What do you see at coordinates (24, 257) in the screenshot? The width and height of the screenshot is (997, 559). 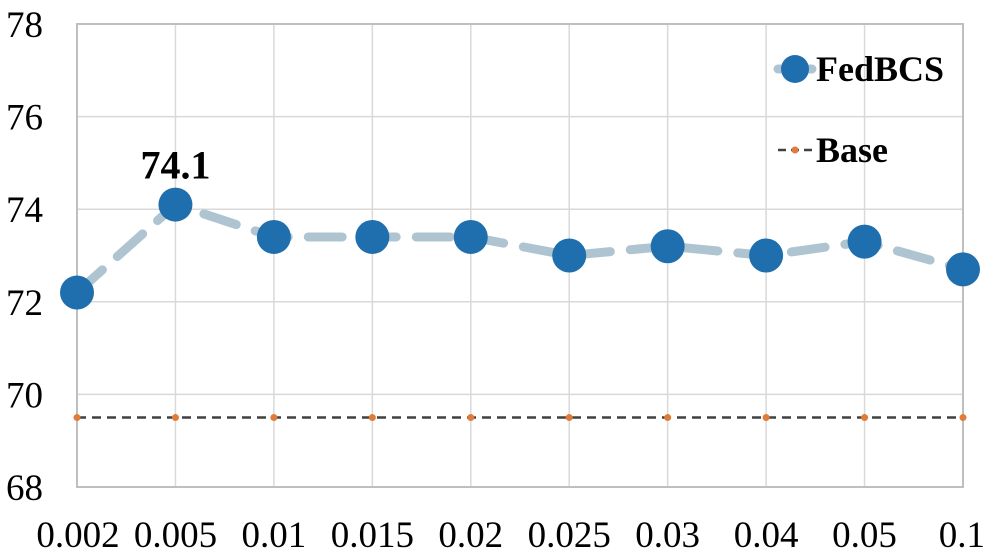 I see `y-axis-tick-labels: 68 70 72 74 76 78` at bounding box center [24, 257].